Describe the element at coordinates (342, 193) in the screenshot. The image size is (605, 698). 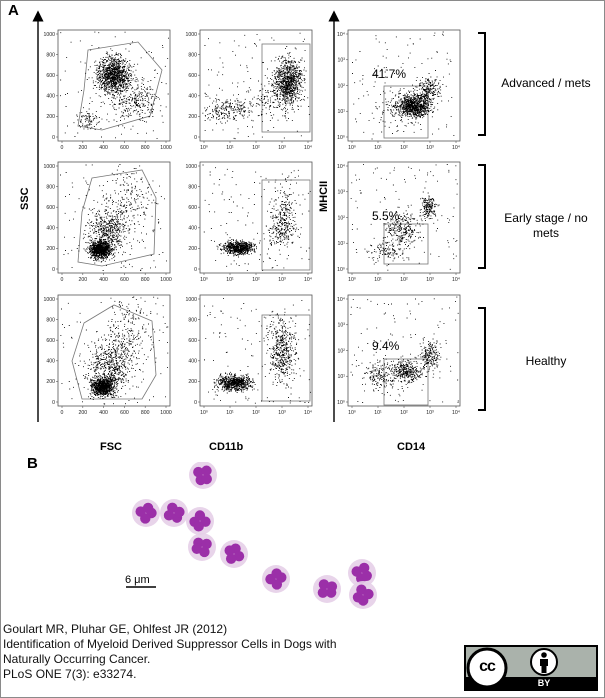
I see `y-tick: 10³` at that location.